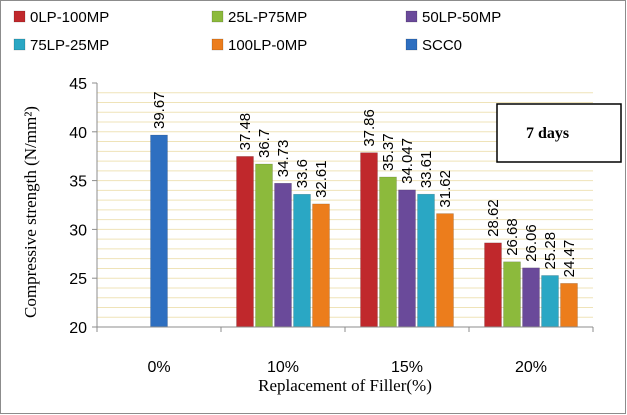 This screenshot has height=415, width=627. What do you see at coordinates (267, 45) in the screenshot?
I see `legend-label: 100LP-0MP` at bounding box center [267, 45].